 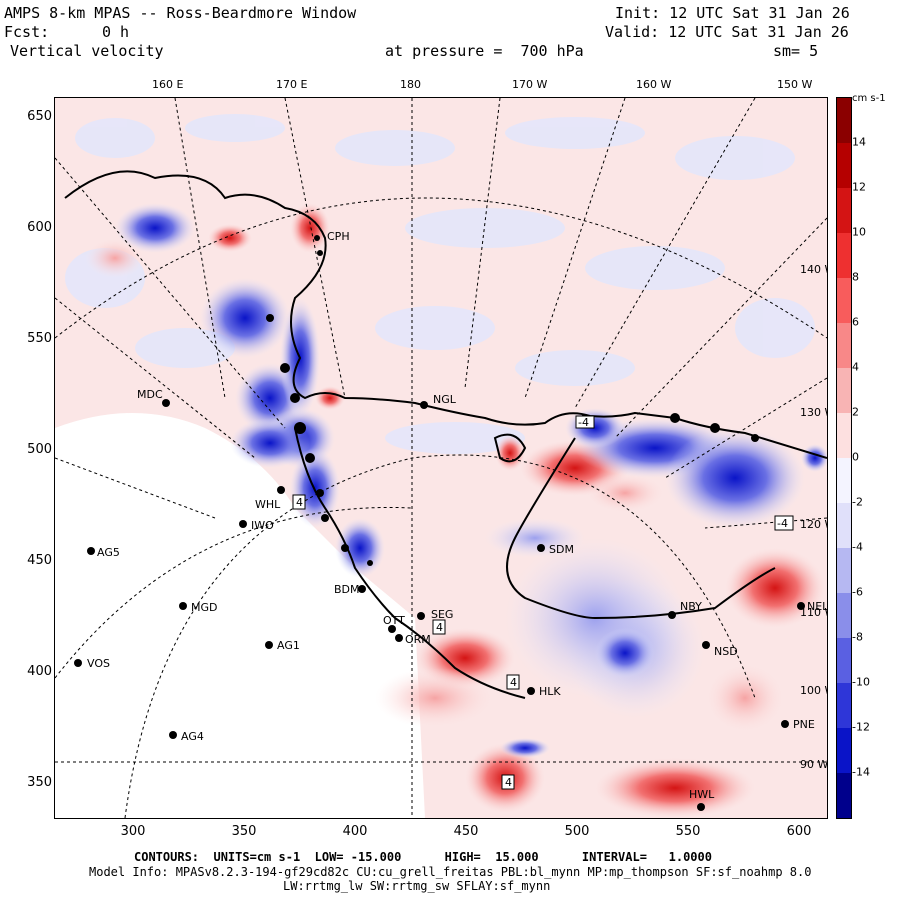 What do you see at coordinates (813, 690) in the screenshot?
I see `lon-label: 100 W` at bounding box center [813, 690].